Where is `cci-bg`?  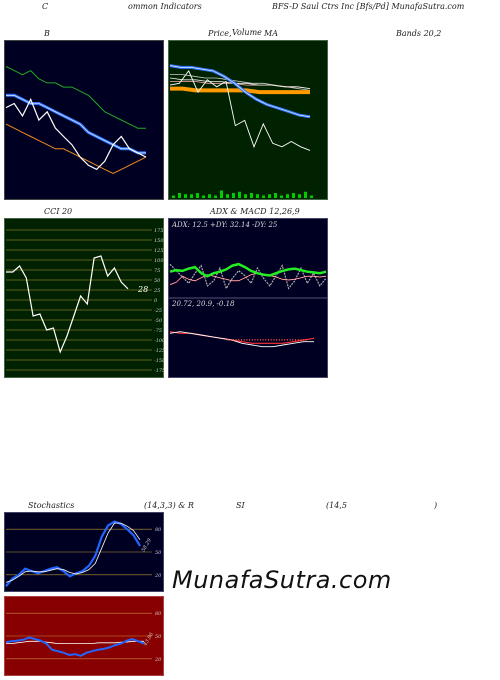
cci-bg is located at coordinates (84, 298).